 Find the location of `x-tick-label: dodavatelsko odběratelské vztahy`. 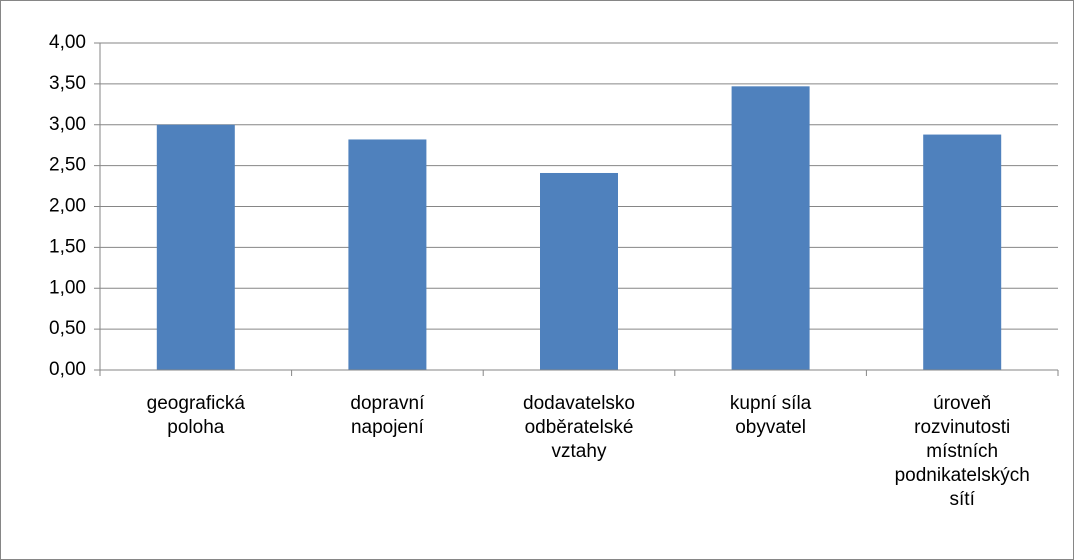

x-tick-label: dodavatelsko odběratelské vztahy is located at coordinates (579, 427).